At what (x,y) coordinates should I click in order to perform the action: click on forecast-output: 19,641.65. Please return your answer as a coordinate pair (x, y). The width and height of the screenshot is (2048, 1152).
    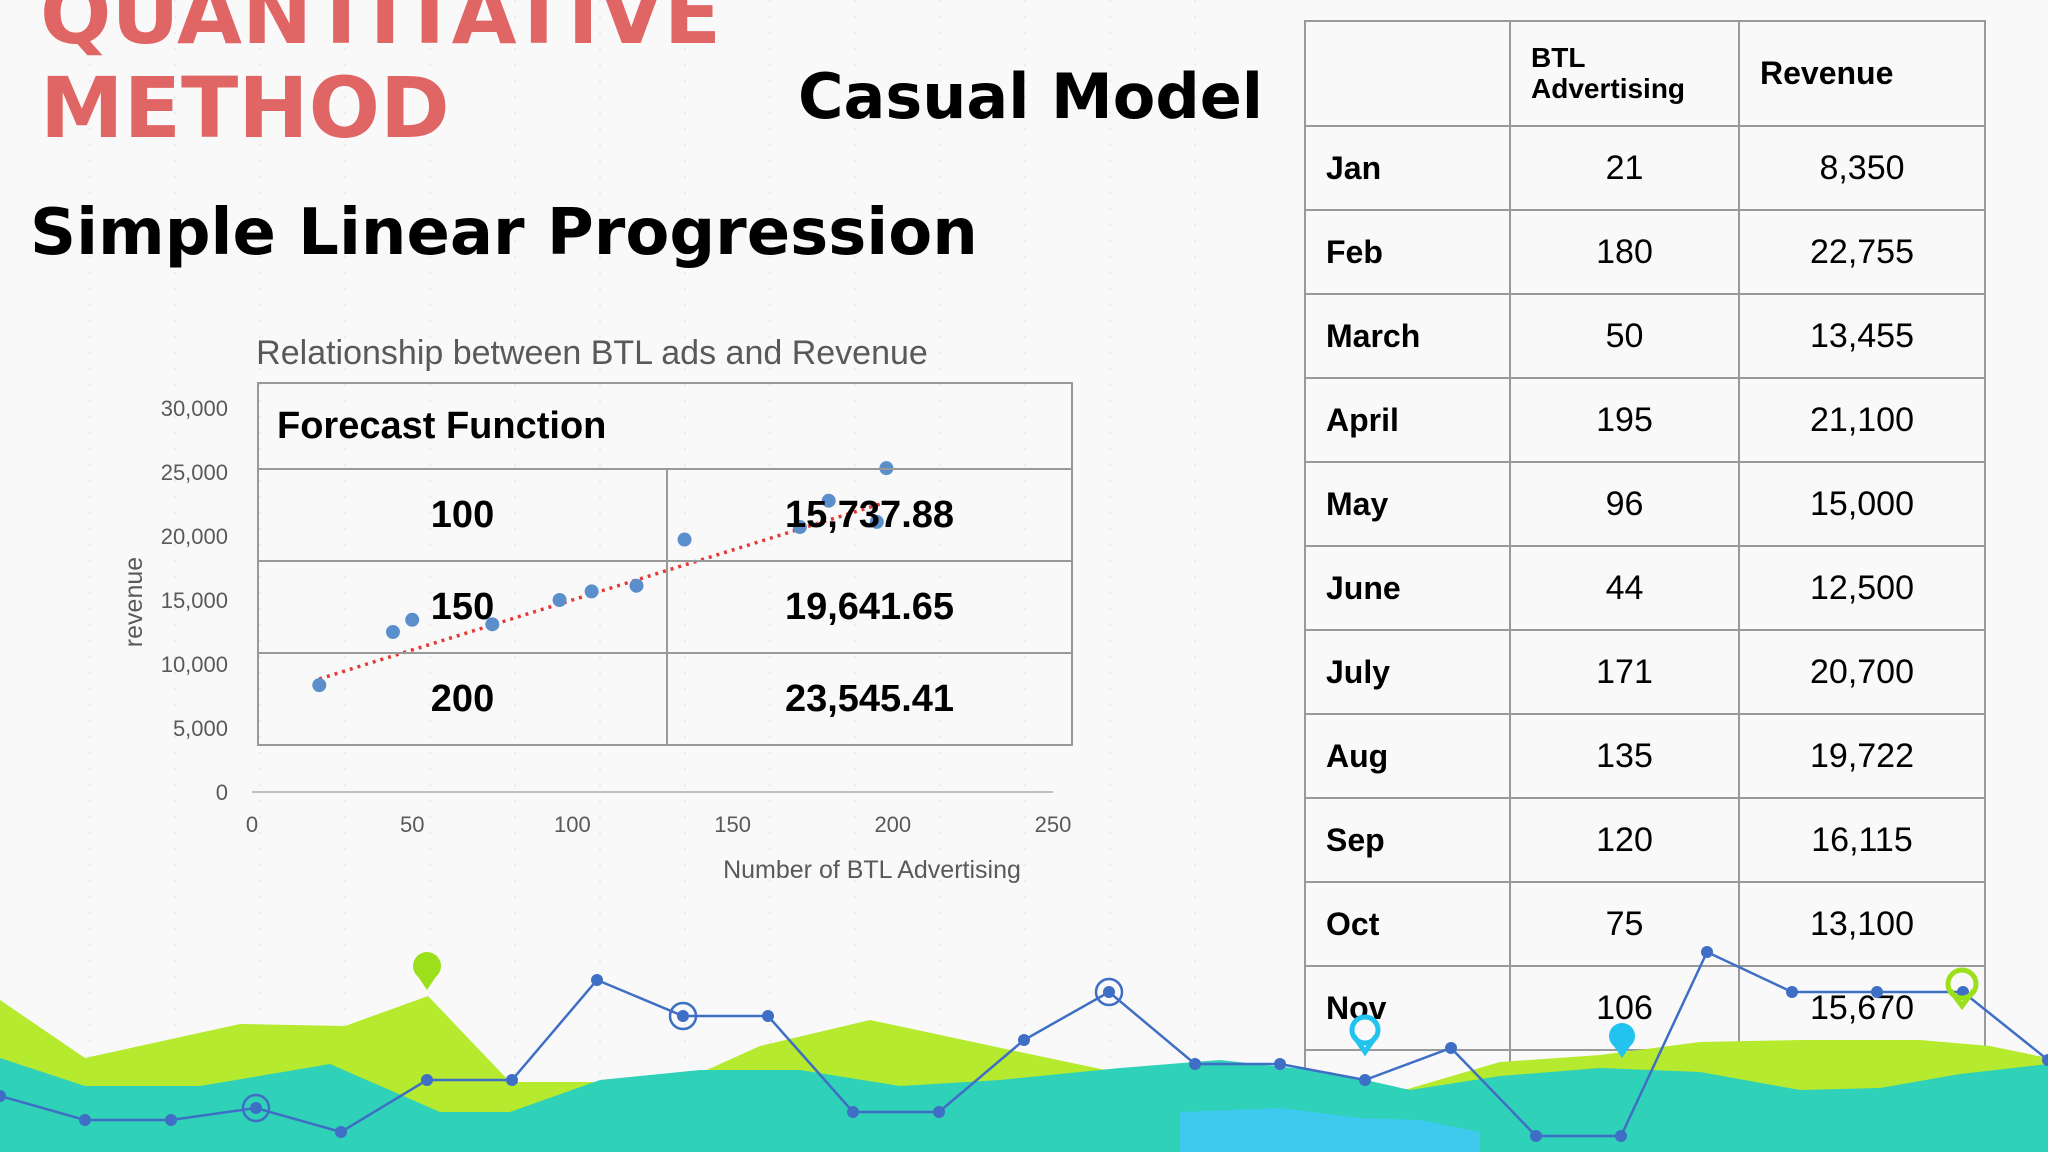
    Looking at the image, I should click on (869, 607).